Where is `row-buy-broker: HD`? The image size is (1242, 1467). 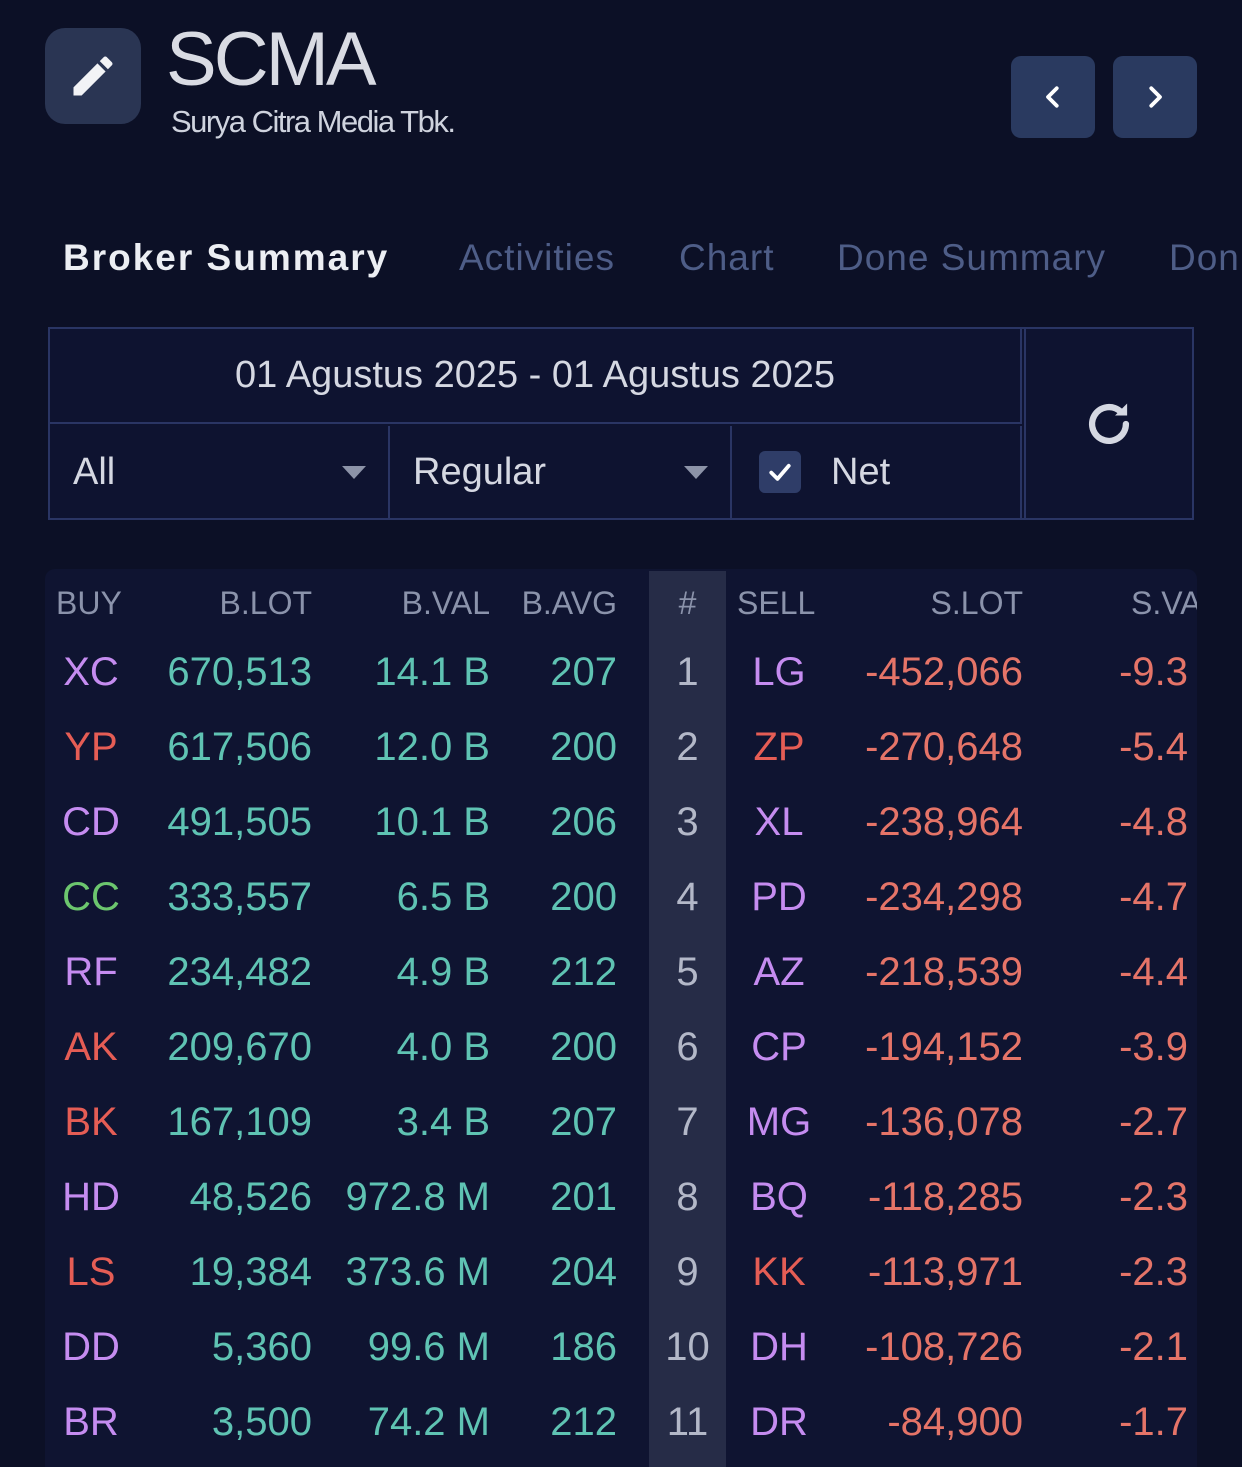
row-buy-broker: HD is located at coordinates (91, 1197).